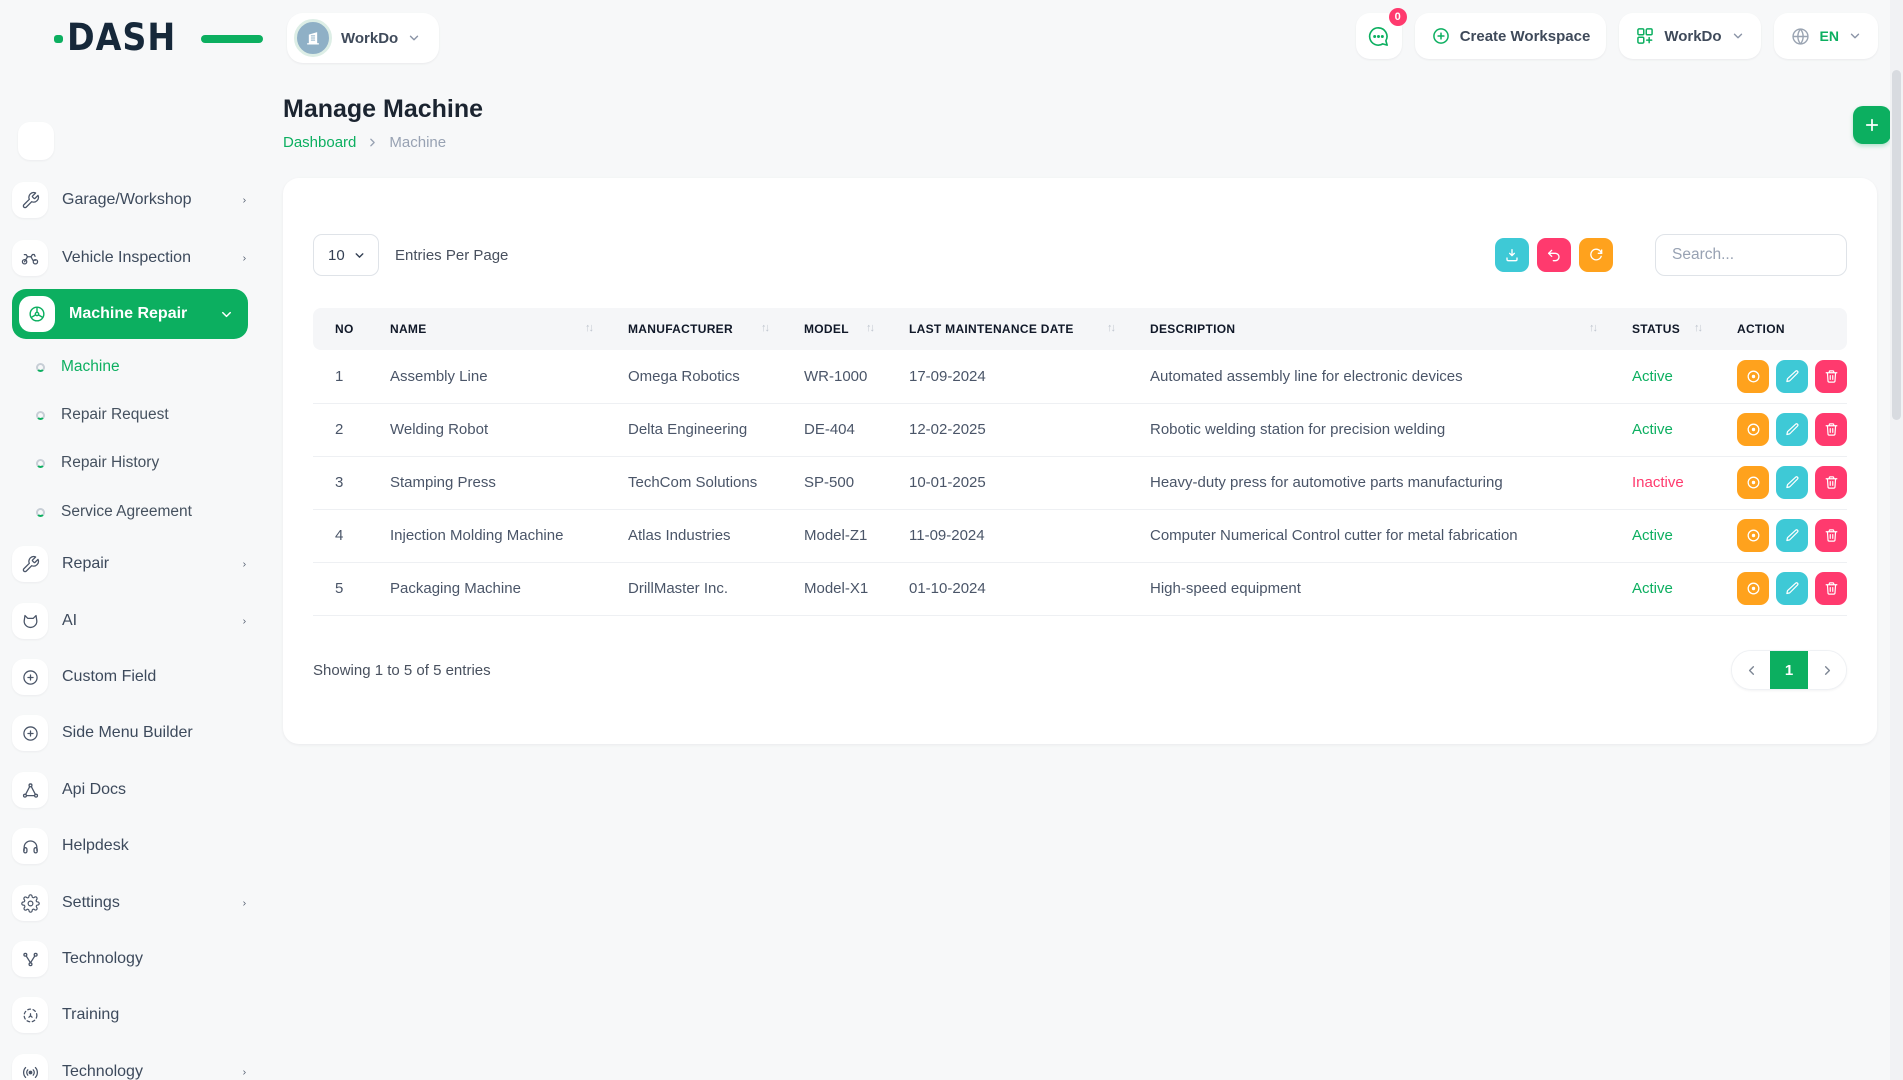 This screenshot has height=1080, width=1903. Describe the element at coordinates (30, 1015) in the screenshot. I see `dashed-circle-icon` at that location.